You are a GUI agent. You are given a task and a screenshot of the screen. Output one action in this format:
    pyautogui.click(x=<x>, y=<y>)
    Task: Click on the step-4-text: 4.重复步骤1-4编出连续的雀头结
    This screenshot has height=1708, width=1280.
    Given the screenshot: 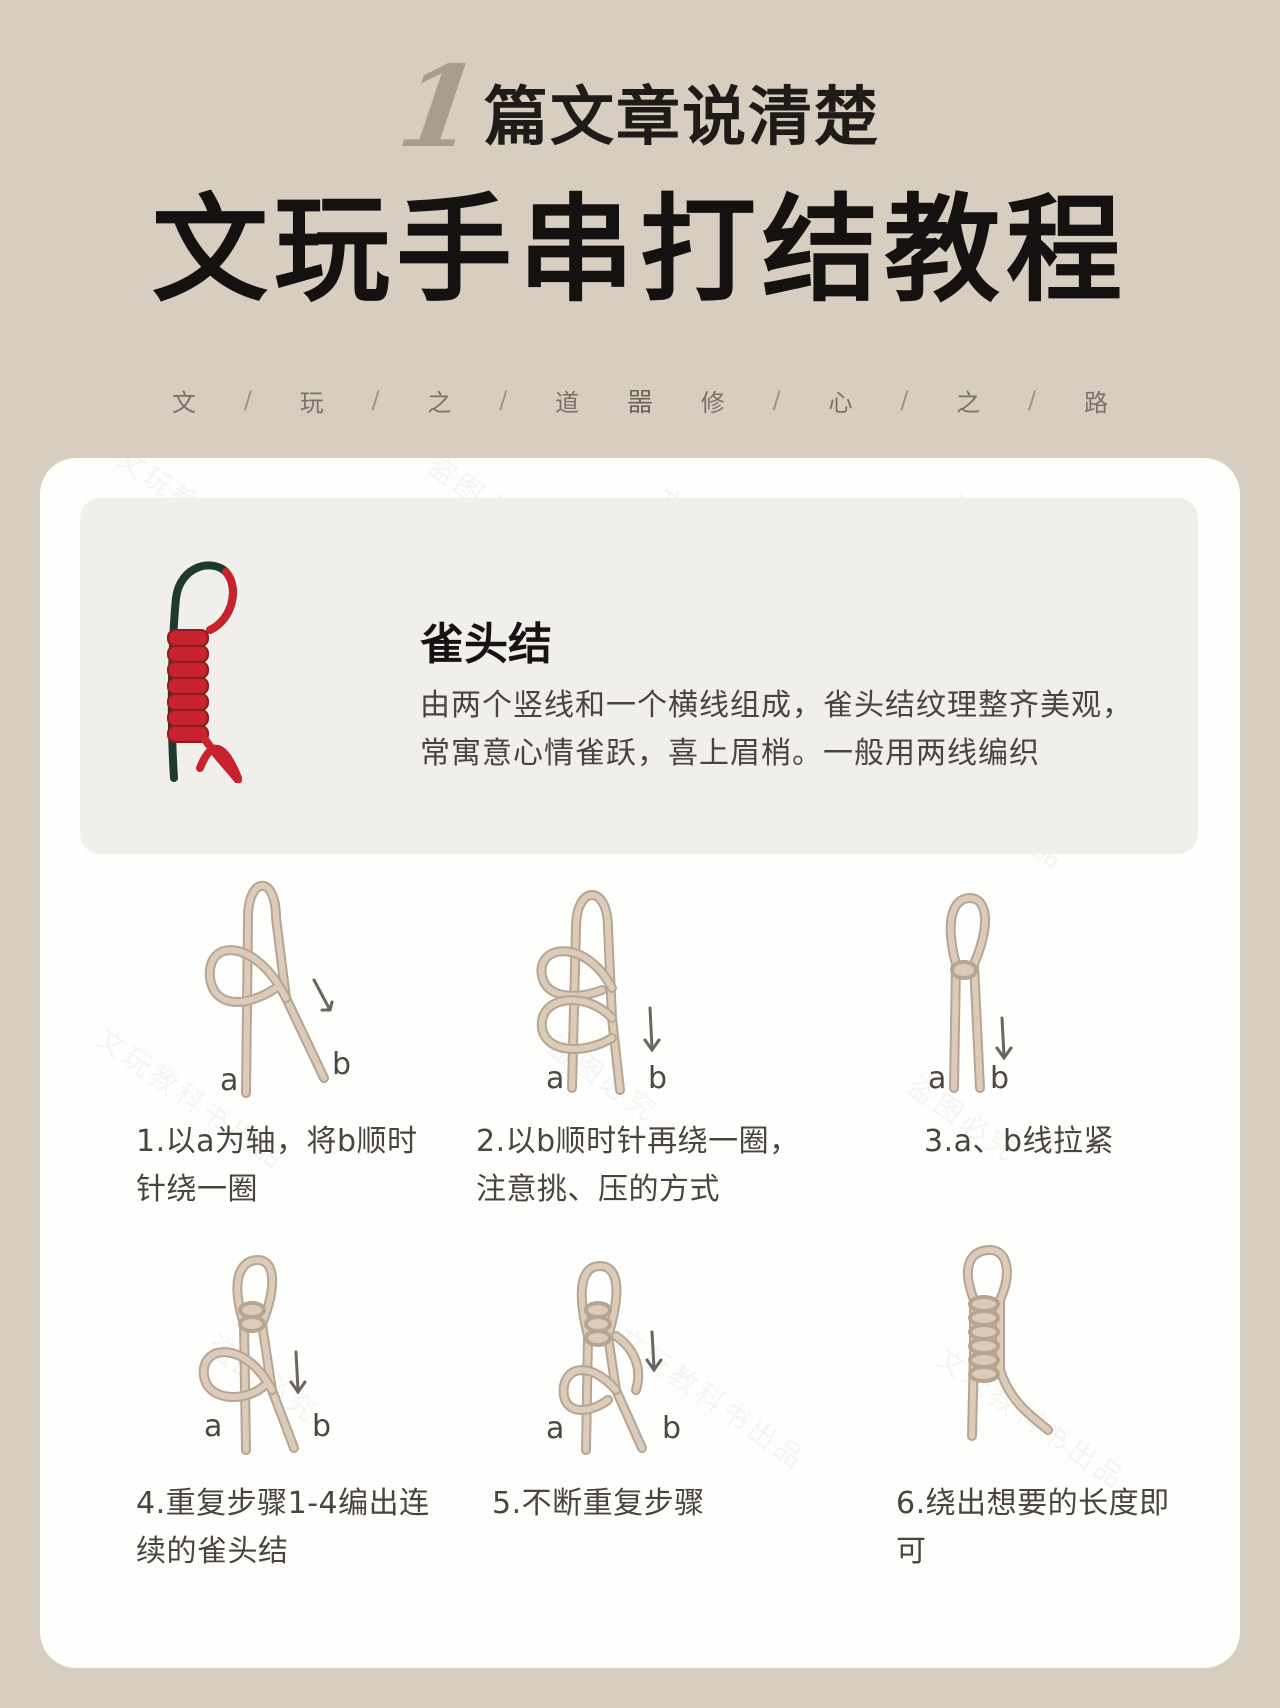 What is the action you would take?
    pyautogui.click(x=283, y=1527)
    